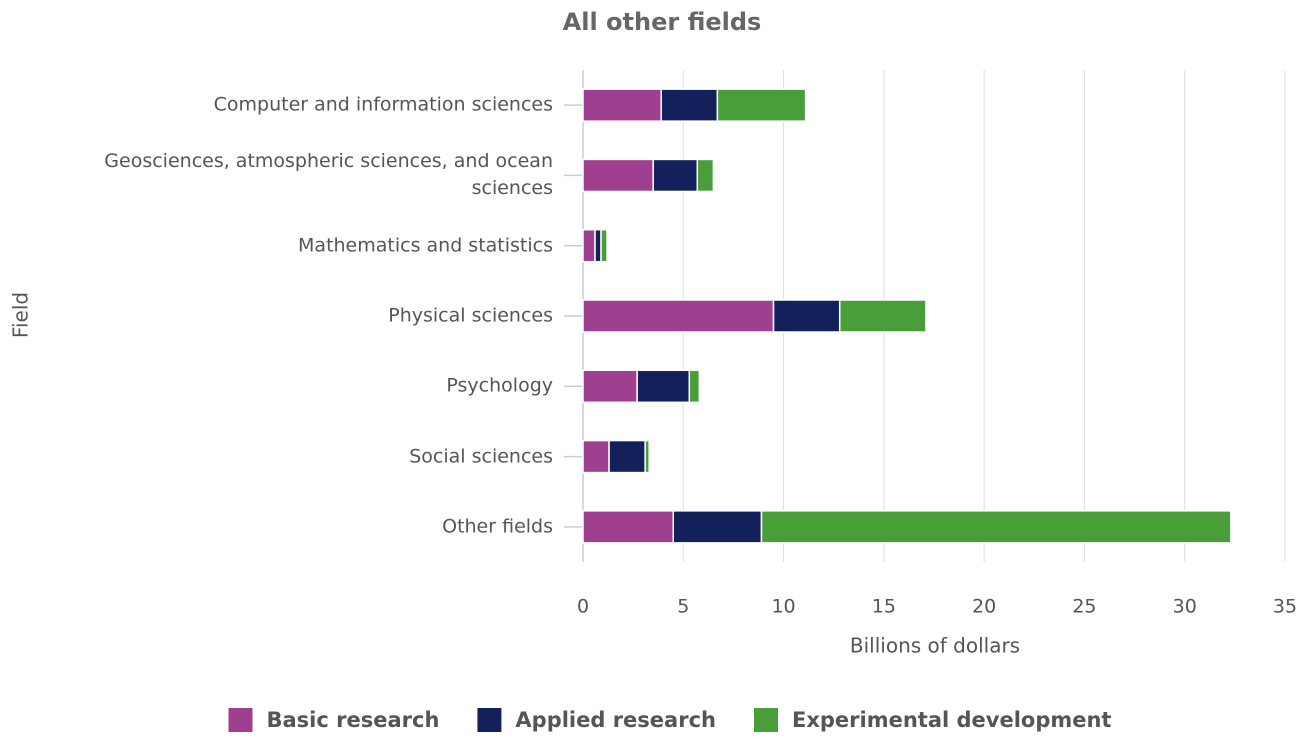  Describe the element at coordinates (583, 607) in the screenshot. I see `x-tick-label: 0` at that location.